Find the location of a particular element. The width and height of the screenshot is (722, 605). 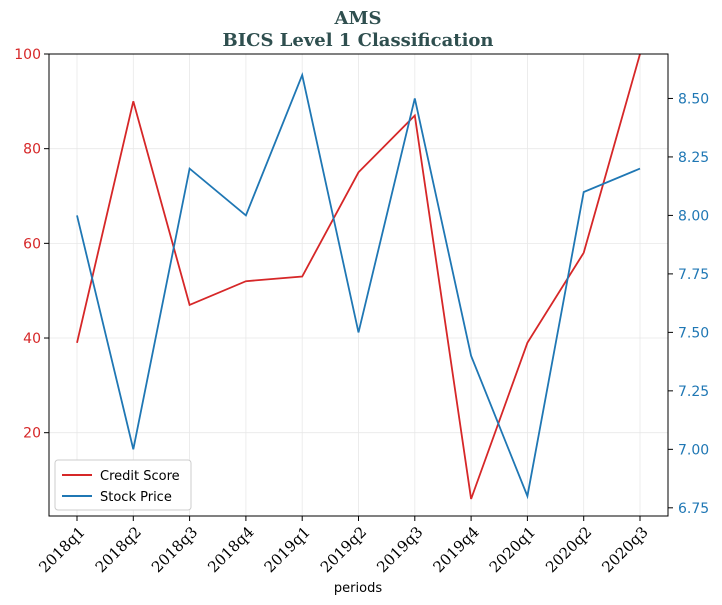

left-axis: 20 40 60 80 100 is located at coordinates (31, 244).